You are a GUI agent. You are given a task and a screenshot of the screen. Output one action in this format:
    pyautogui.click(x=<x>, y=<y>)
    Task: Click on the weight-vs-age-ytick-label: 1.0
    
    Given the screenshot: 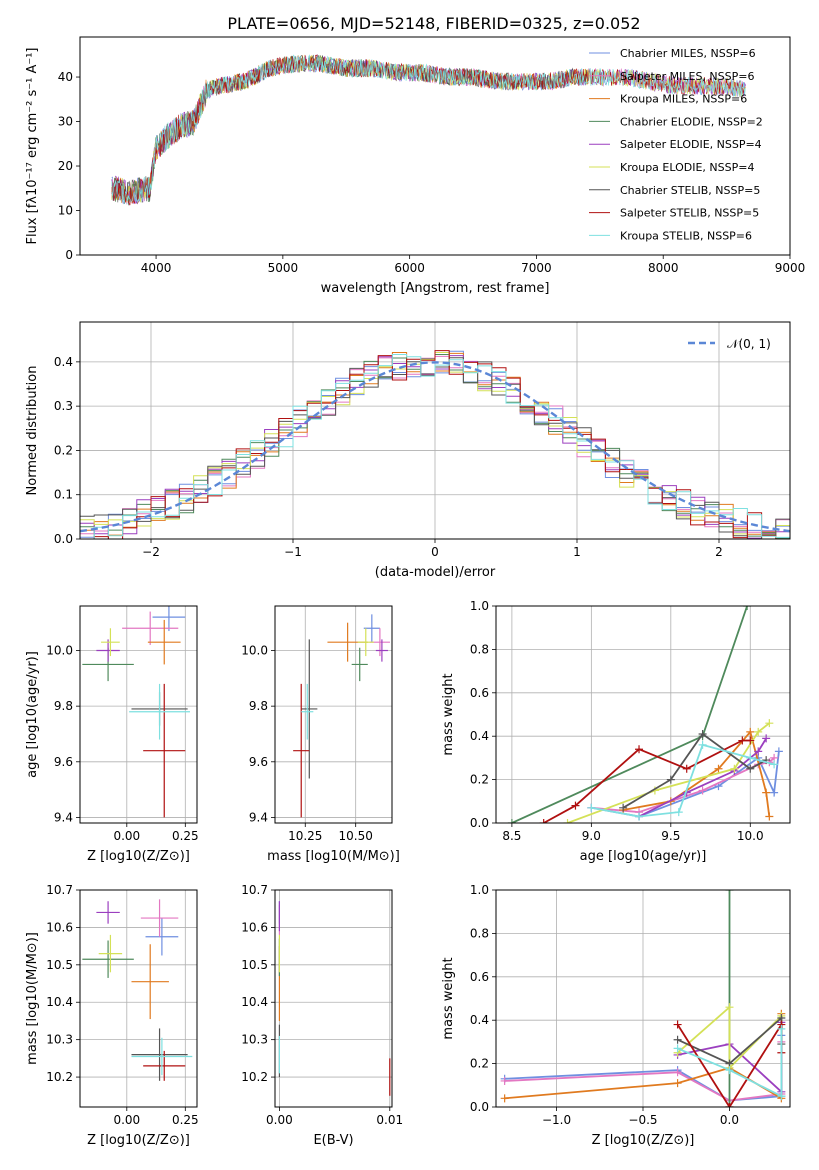 What is the action you would take?
    pyautogui.click(x=479, y=606)
    